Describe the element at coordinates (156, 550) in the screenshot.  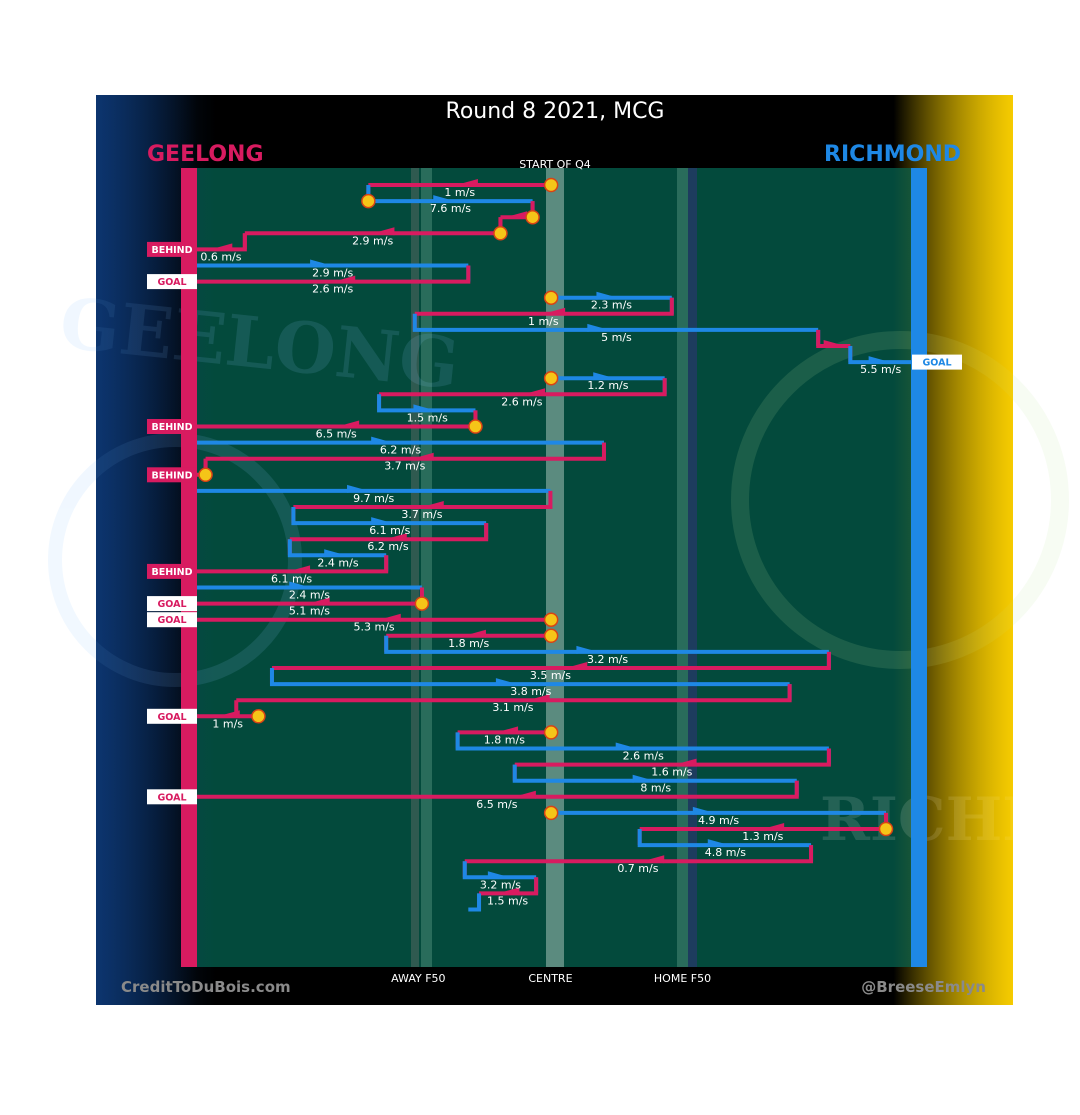
I see `left-fade` at that location.